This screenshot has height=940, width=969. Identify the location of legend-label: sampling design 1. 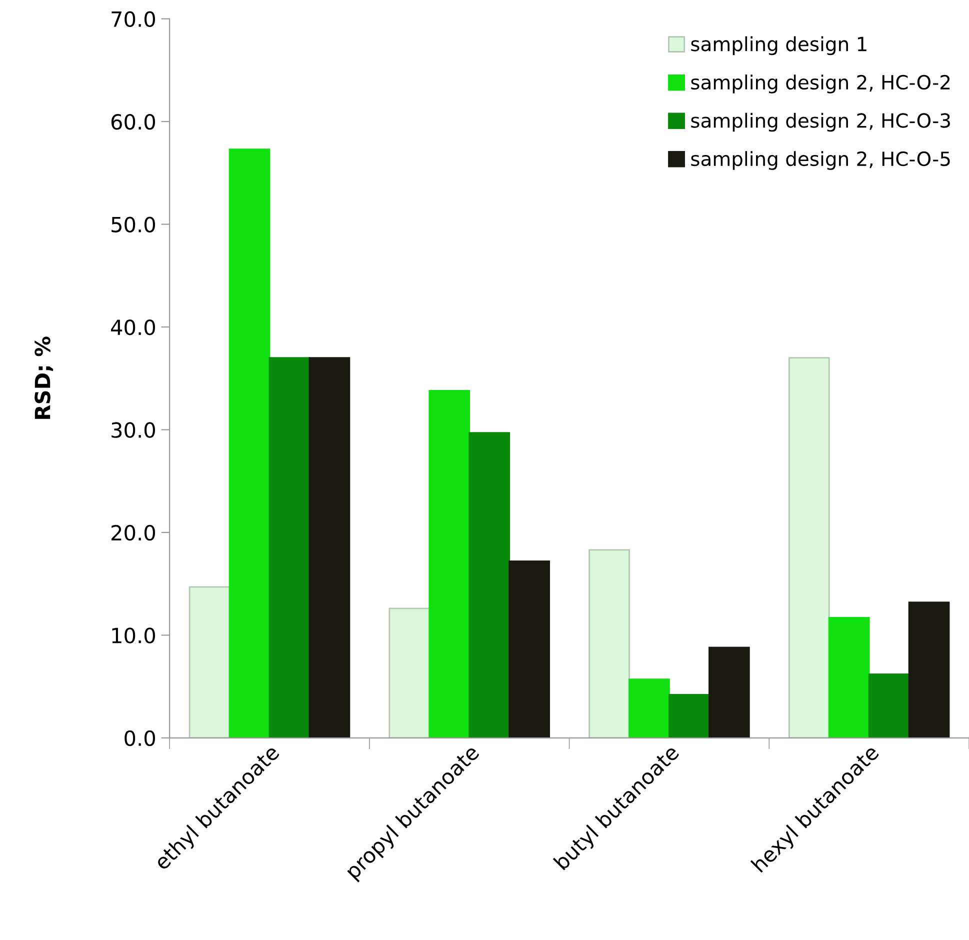
(778, 46).